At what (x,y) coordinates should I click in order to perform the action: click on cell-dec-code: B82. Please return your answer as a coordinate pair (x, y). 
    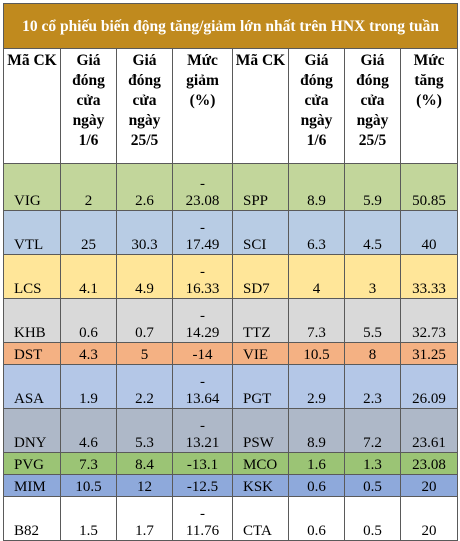
    Looking at the image, I should click on (32, 518).